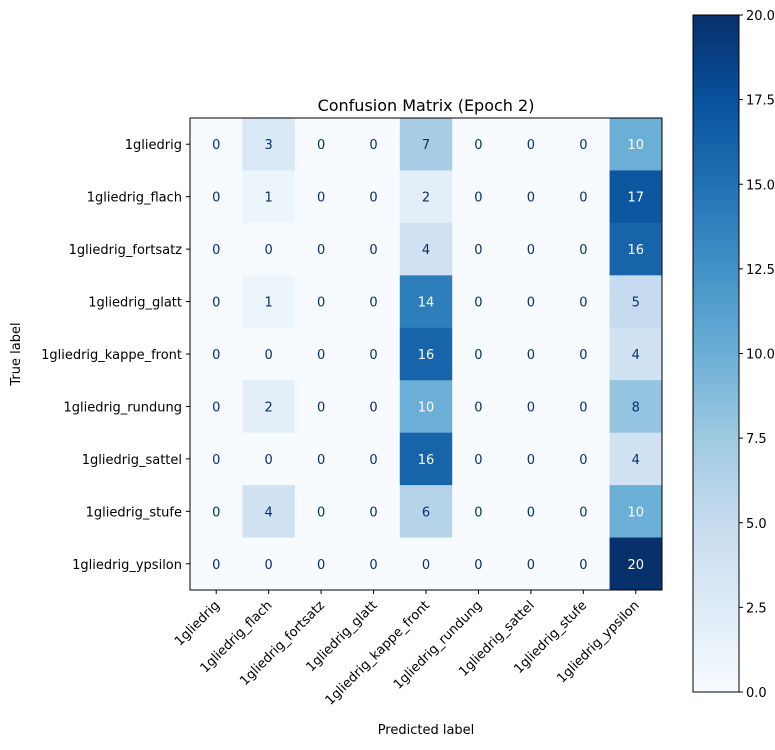  I want to click on cell-value-label: 3, so click(269, 145).